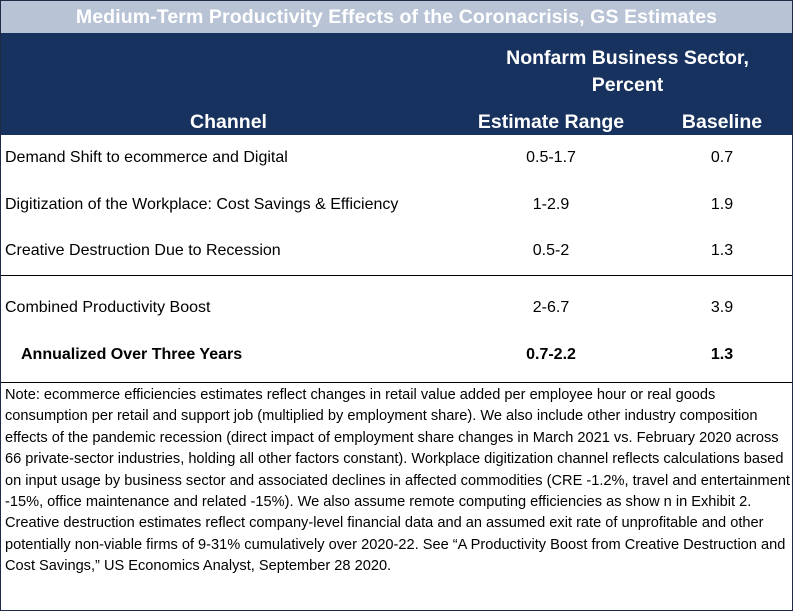 The height and width of the screenshot is (611, 793). What do you see at coordinates (722, 307) in the screenshot?
I see `baseline-cell: 3.9` at bounding box center [722, 307].